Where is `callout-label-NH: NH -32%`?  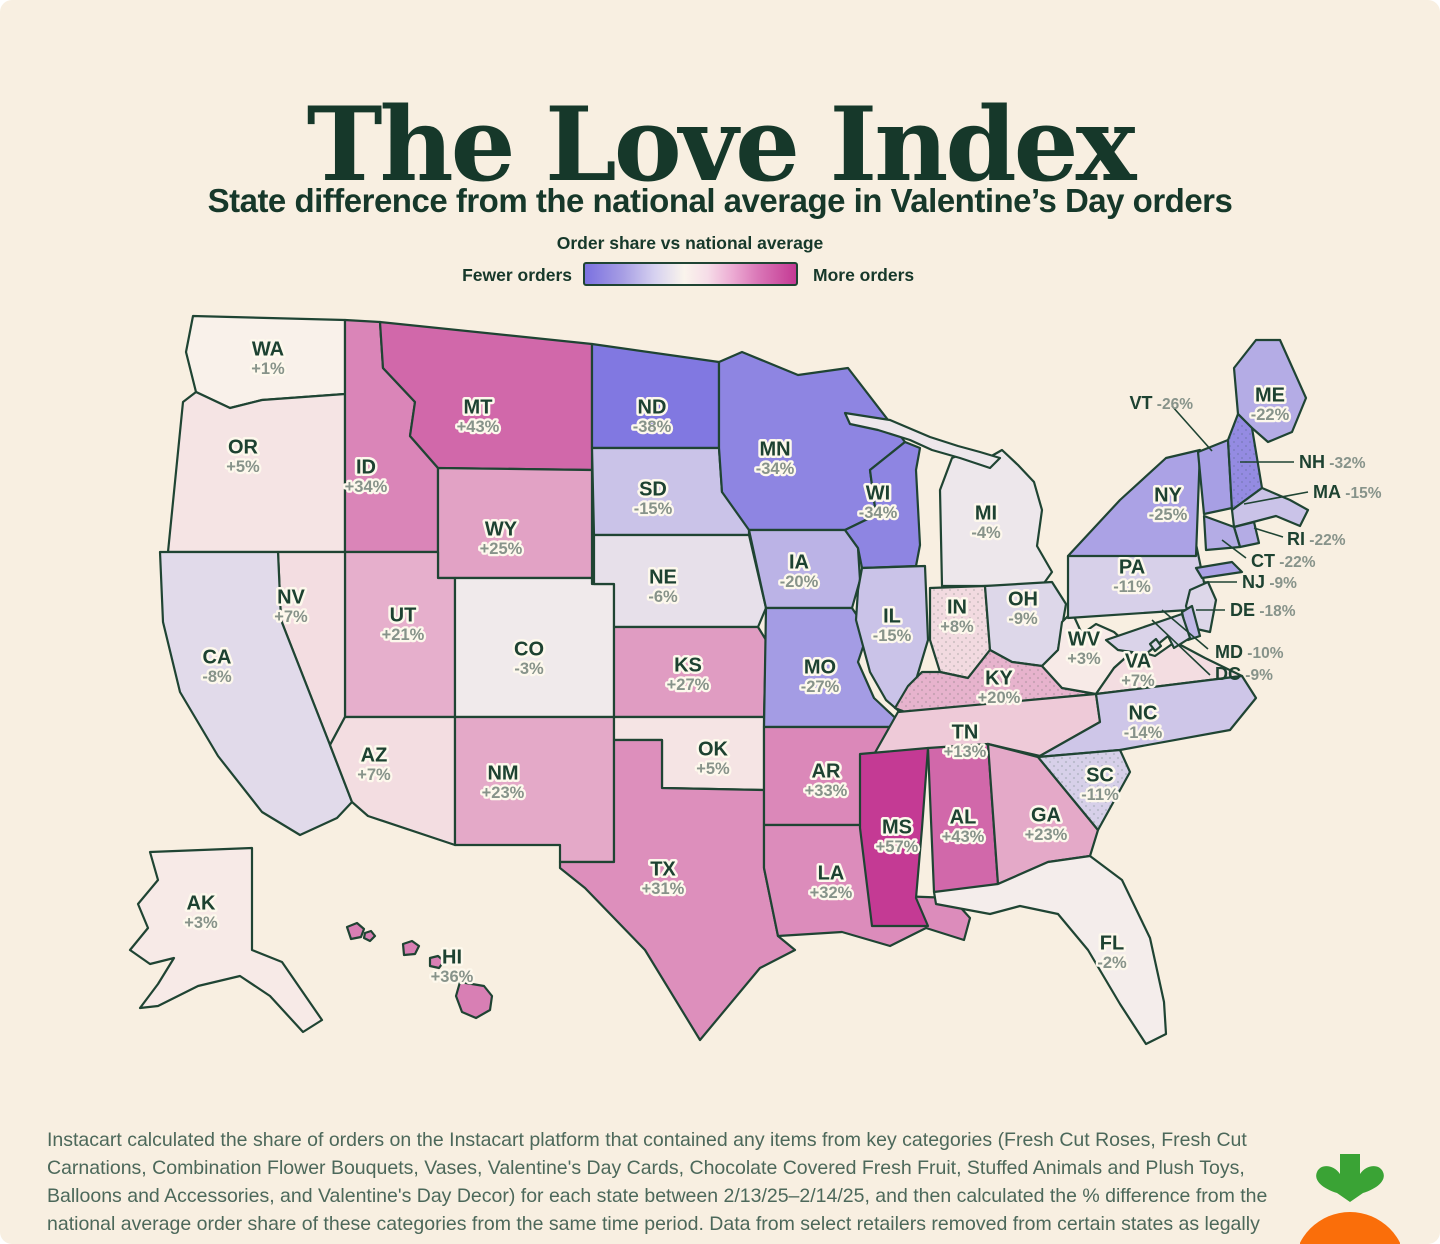
callout-label-NH: NH -32% is located at coordinates (1332, 462).